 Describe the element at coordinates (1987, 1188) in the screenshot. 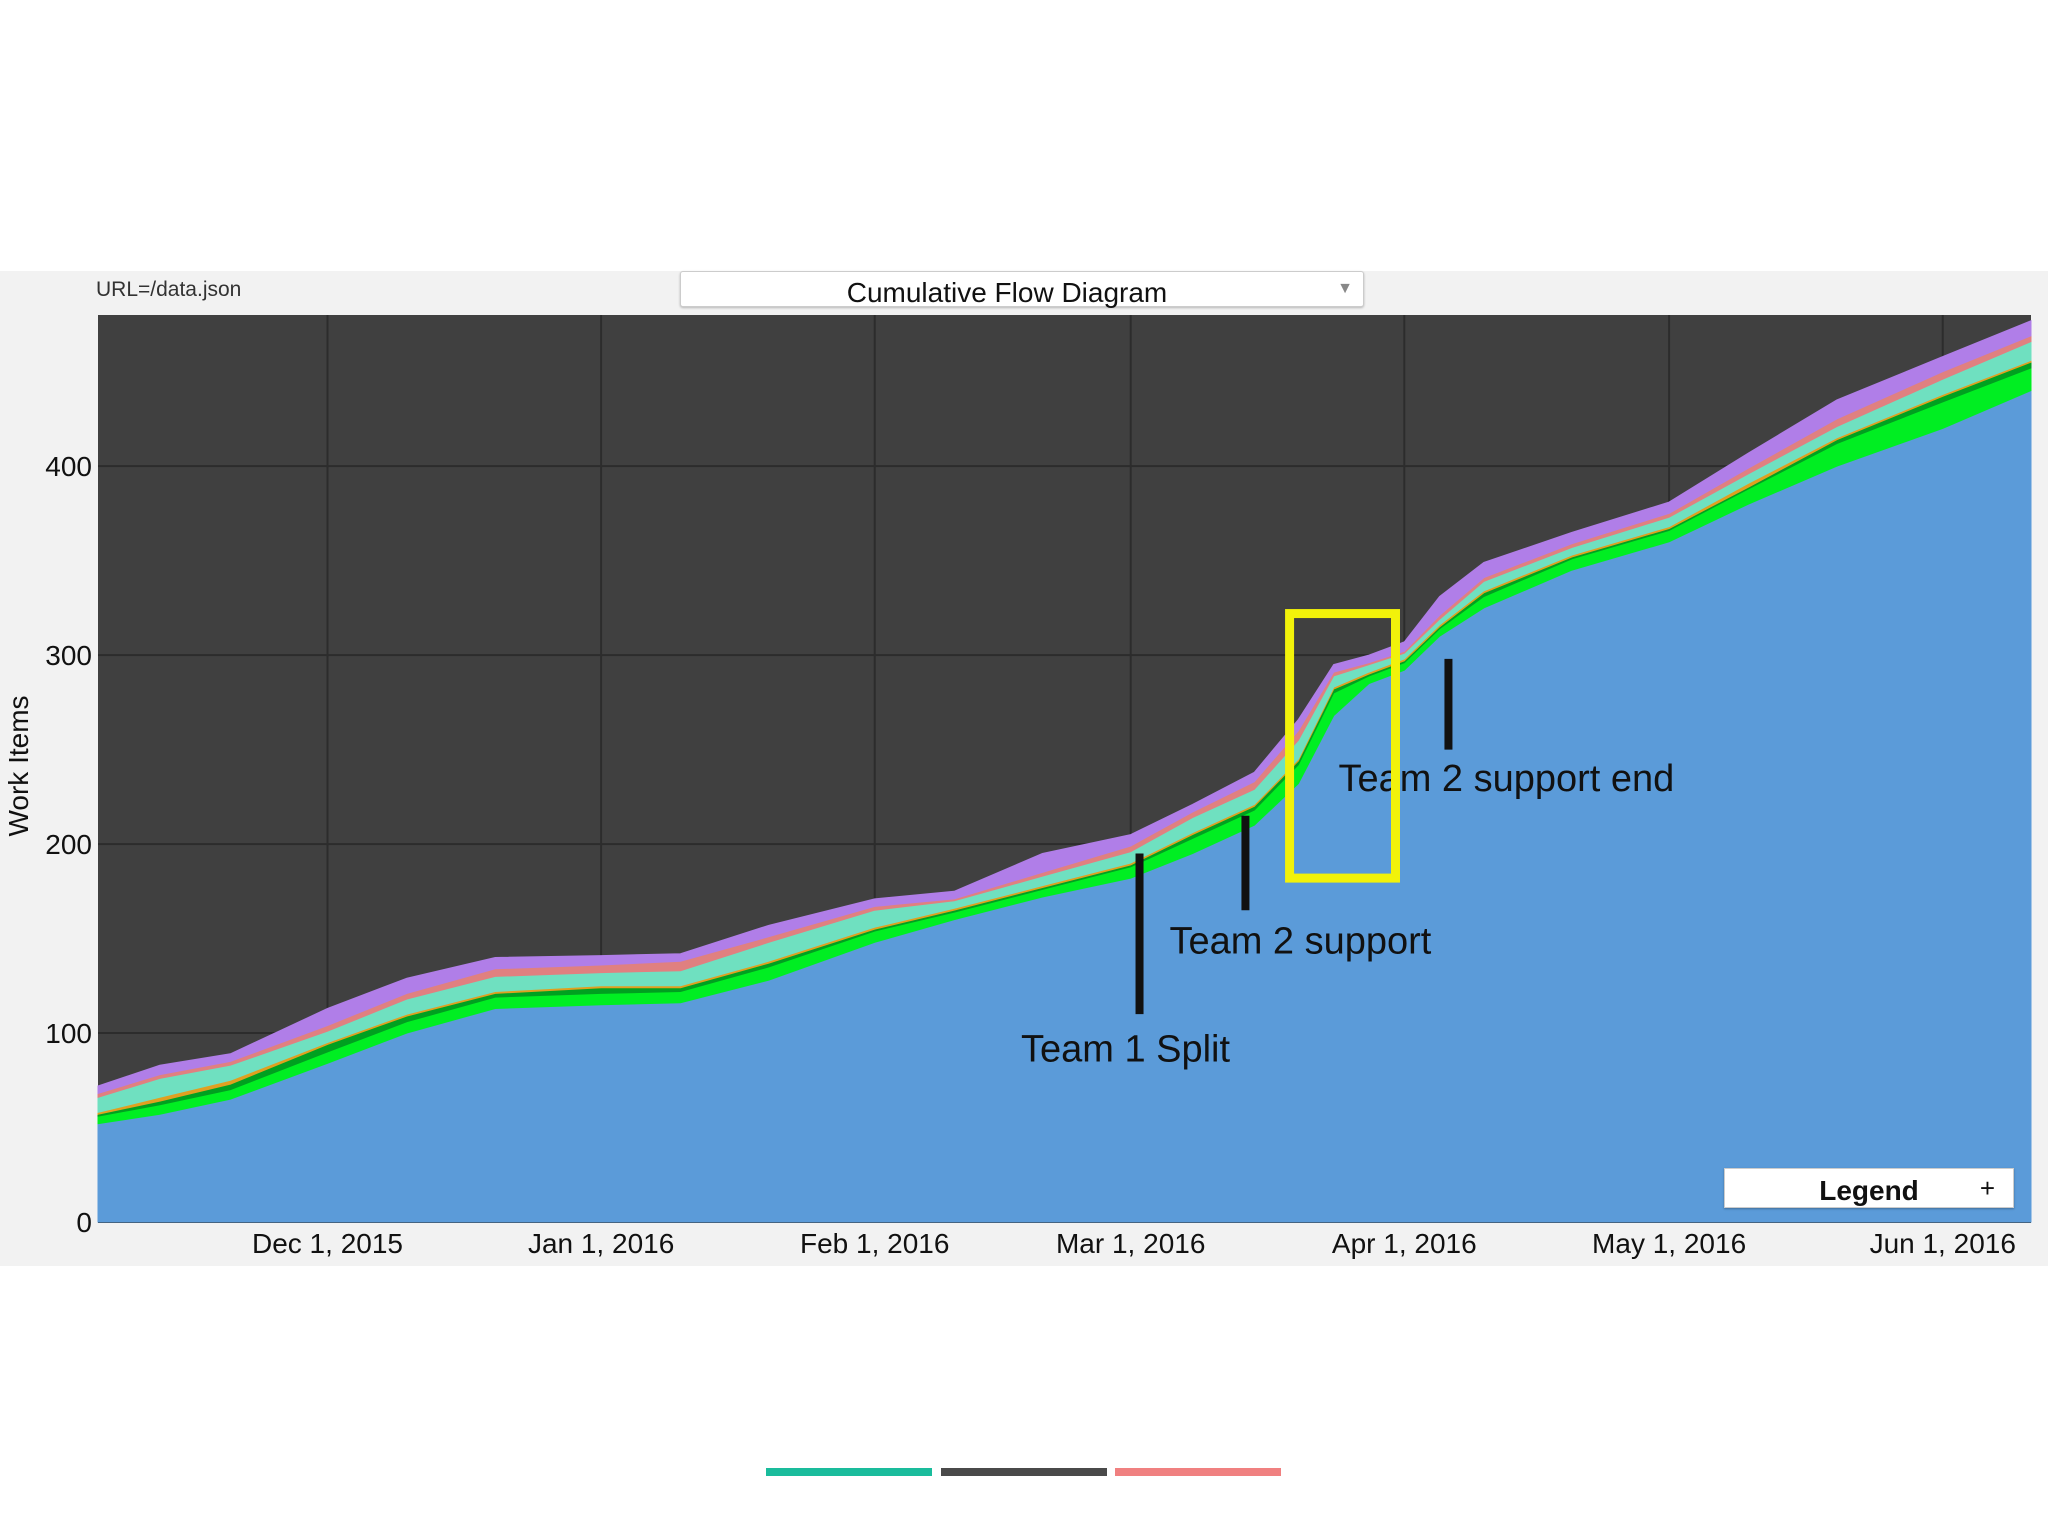

I see `plus-icon: +` at that location.